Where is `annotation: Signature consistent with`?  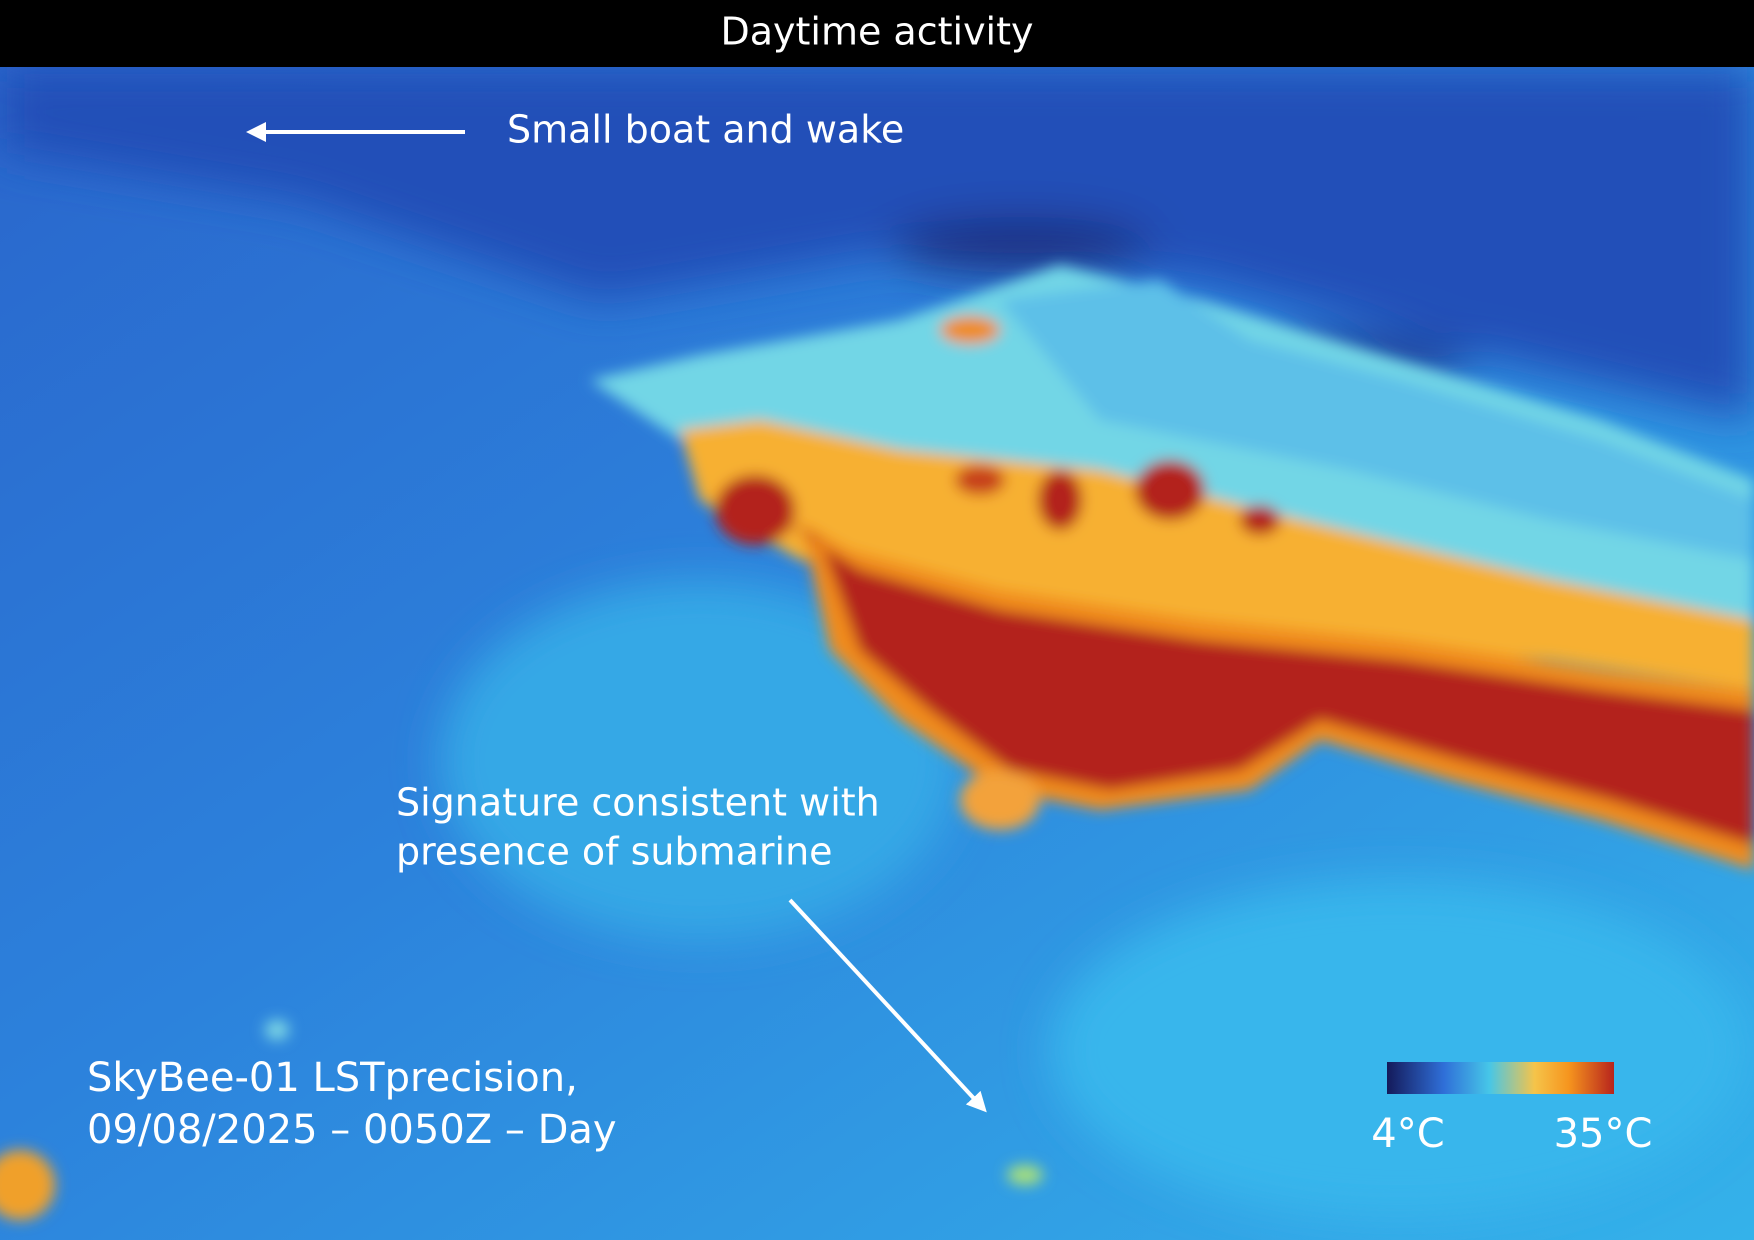 annotation: Signature consistent with is located at coordinates (638, 803).